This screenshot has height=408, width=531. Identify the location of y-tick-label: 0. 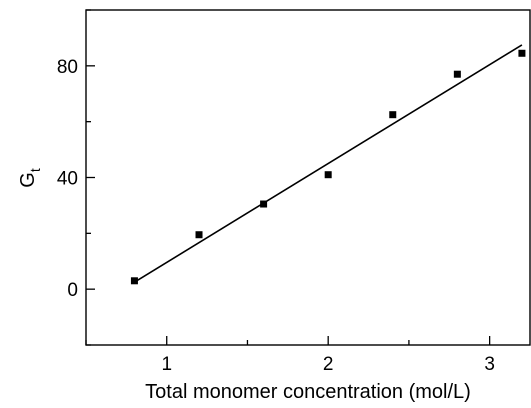
(72, 290).